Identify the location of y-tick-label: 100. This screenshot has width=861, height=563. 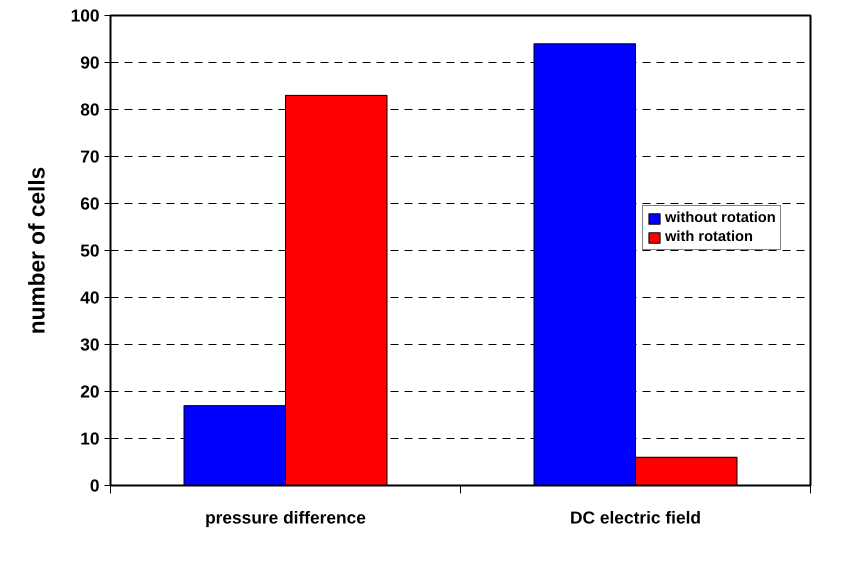
(85, 16).